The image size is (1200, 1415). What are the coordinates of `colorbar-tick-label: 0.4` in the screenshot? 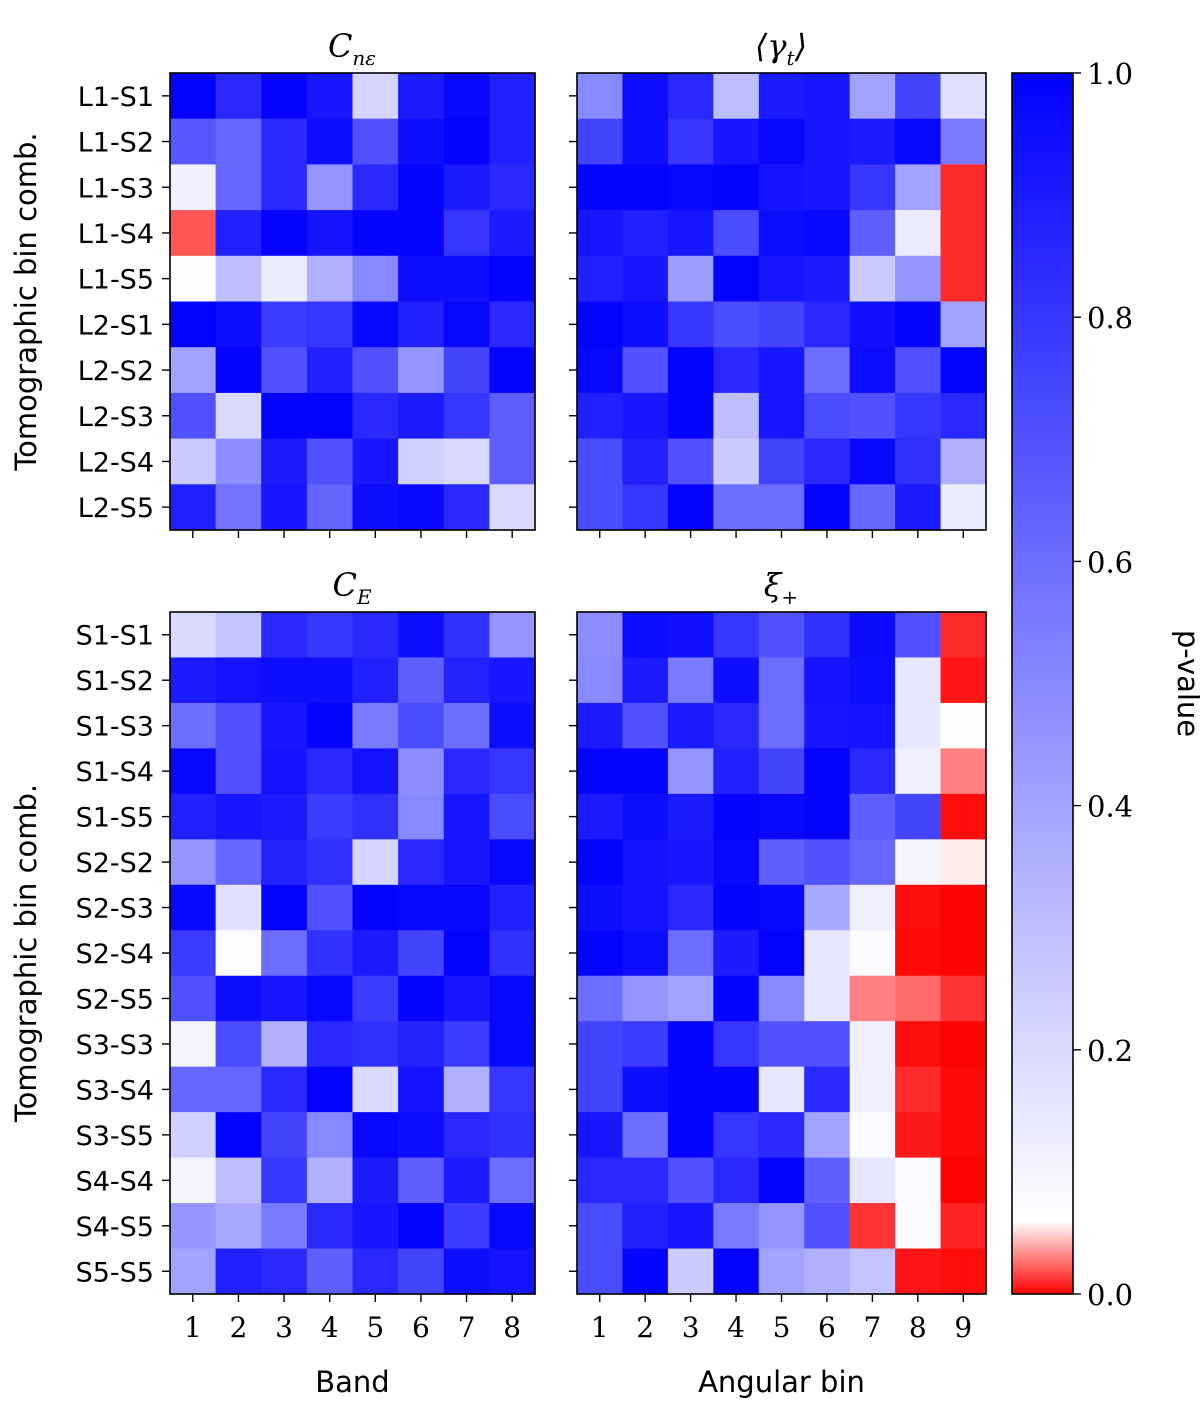 It's located at (1110, 807).